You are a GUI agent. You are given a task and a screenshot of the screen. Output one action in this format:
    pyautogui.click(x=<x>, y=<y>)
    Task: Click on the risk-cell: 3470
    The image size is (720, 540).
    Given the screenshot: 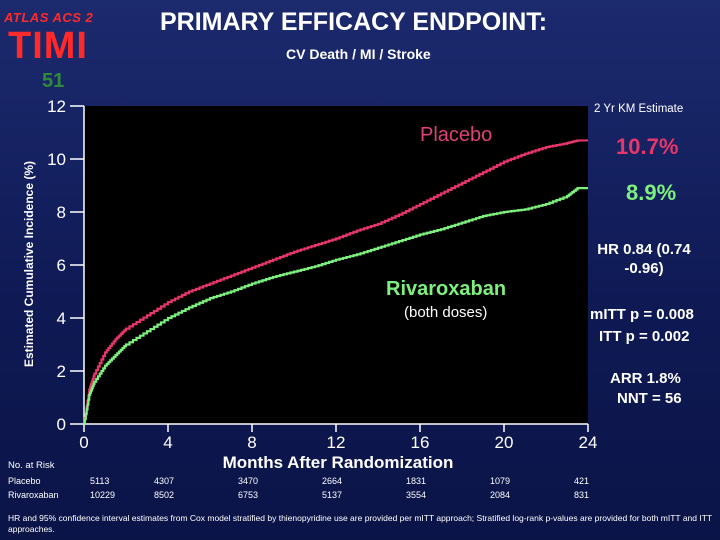 What is the action you would take?
    pyautogui.click(x=248, y=481)
    